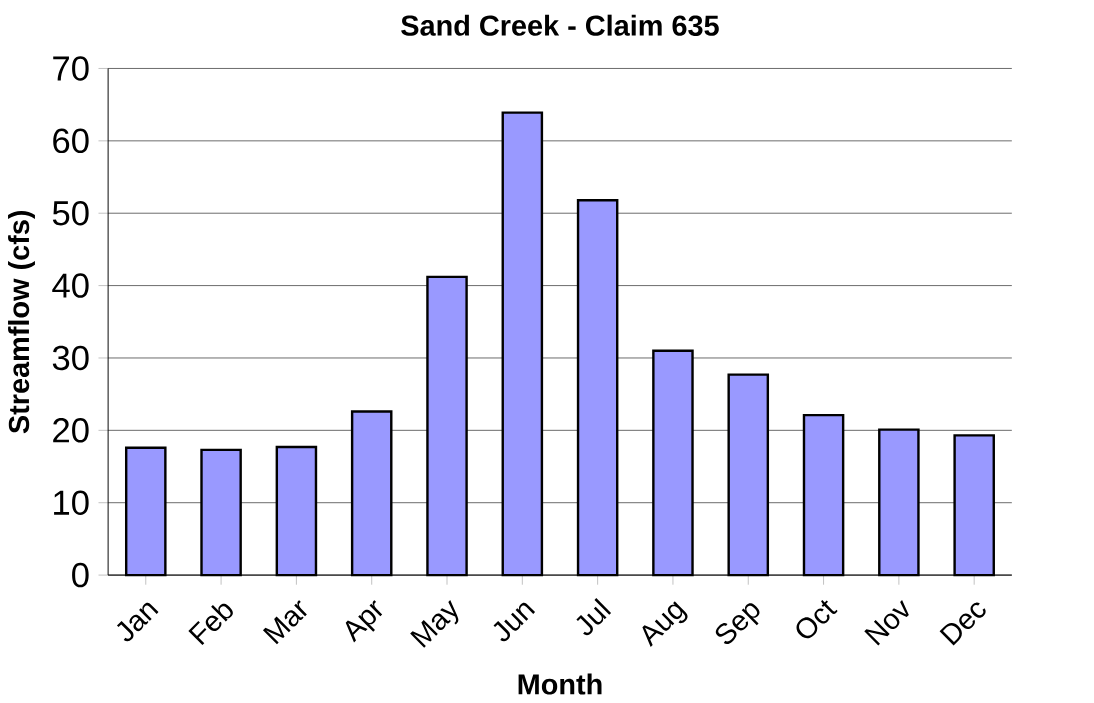  I want to click on x-tick-label: Jun, so click(514, 622).